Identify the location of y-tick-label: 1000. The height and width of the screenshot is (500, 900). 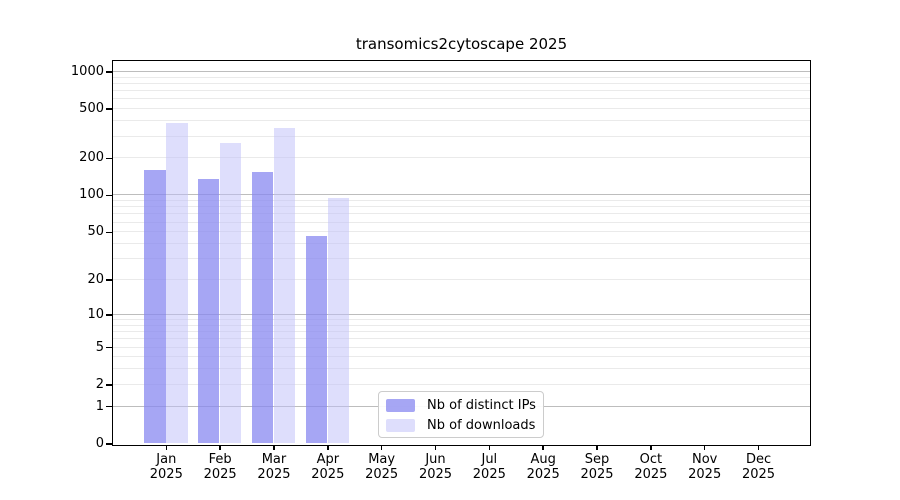
(87, 71).